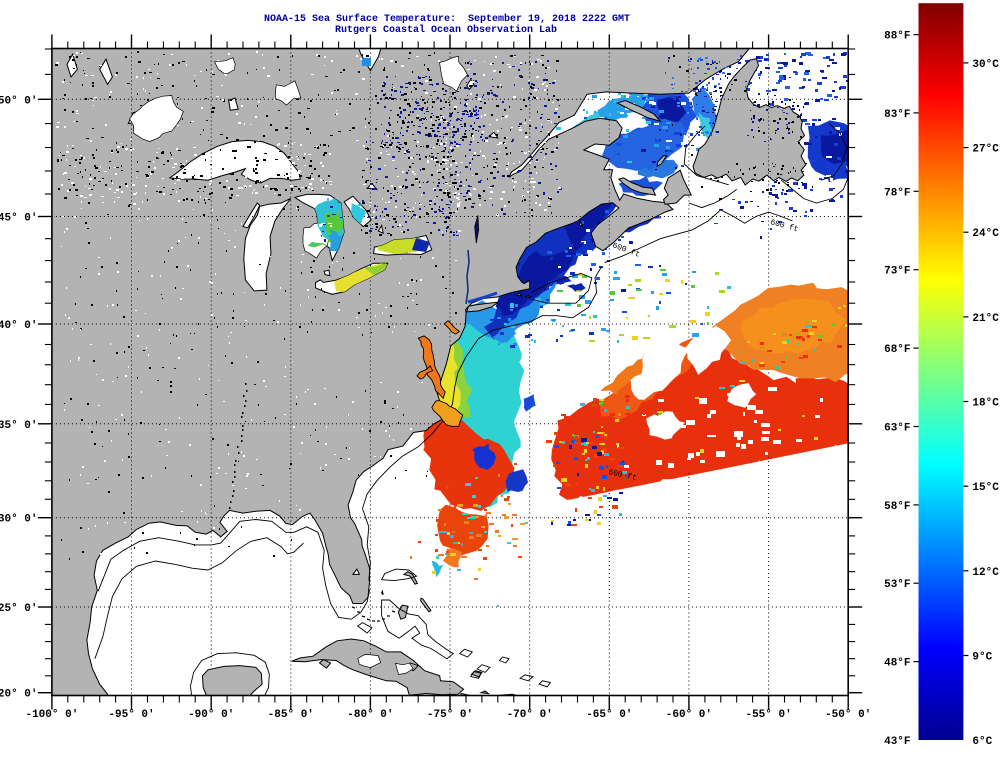  Describe the element at coordinates (897, 272) in the screenshot. I see `svg-text: 73°F` at that location.